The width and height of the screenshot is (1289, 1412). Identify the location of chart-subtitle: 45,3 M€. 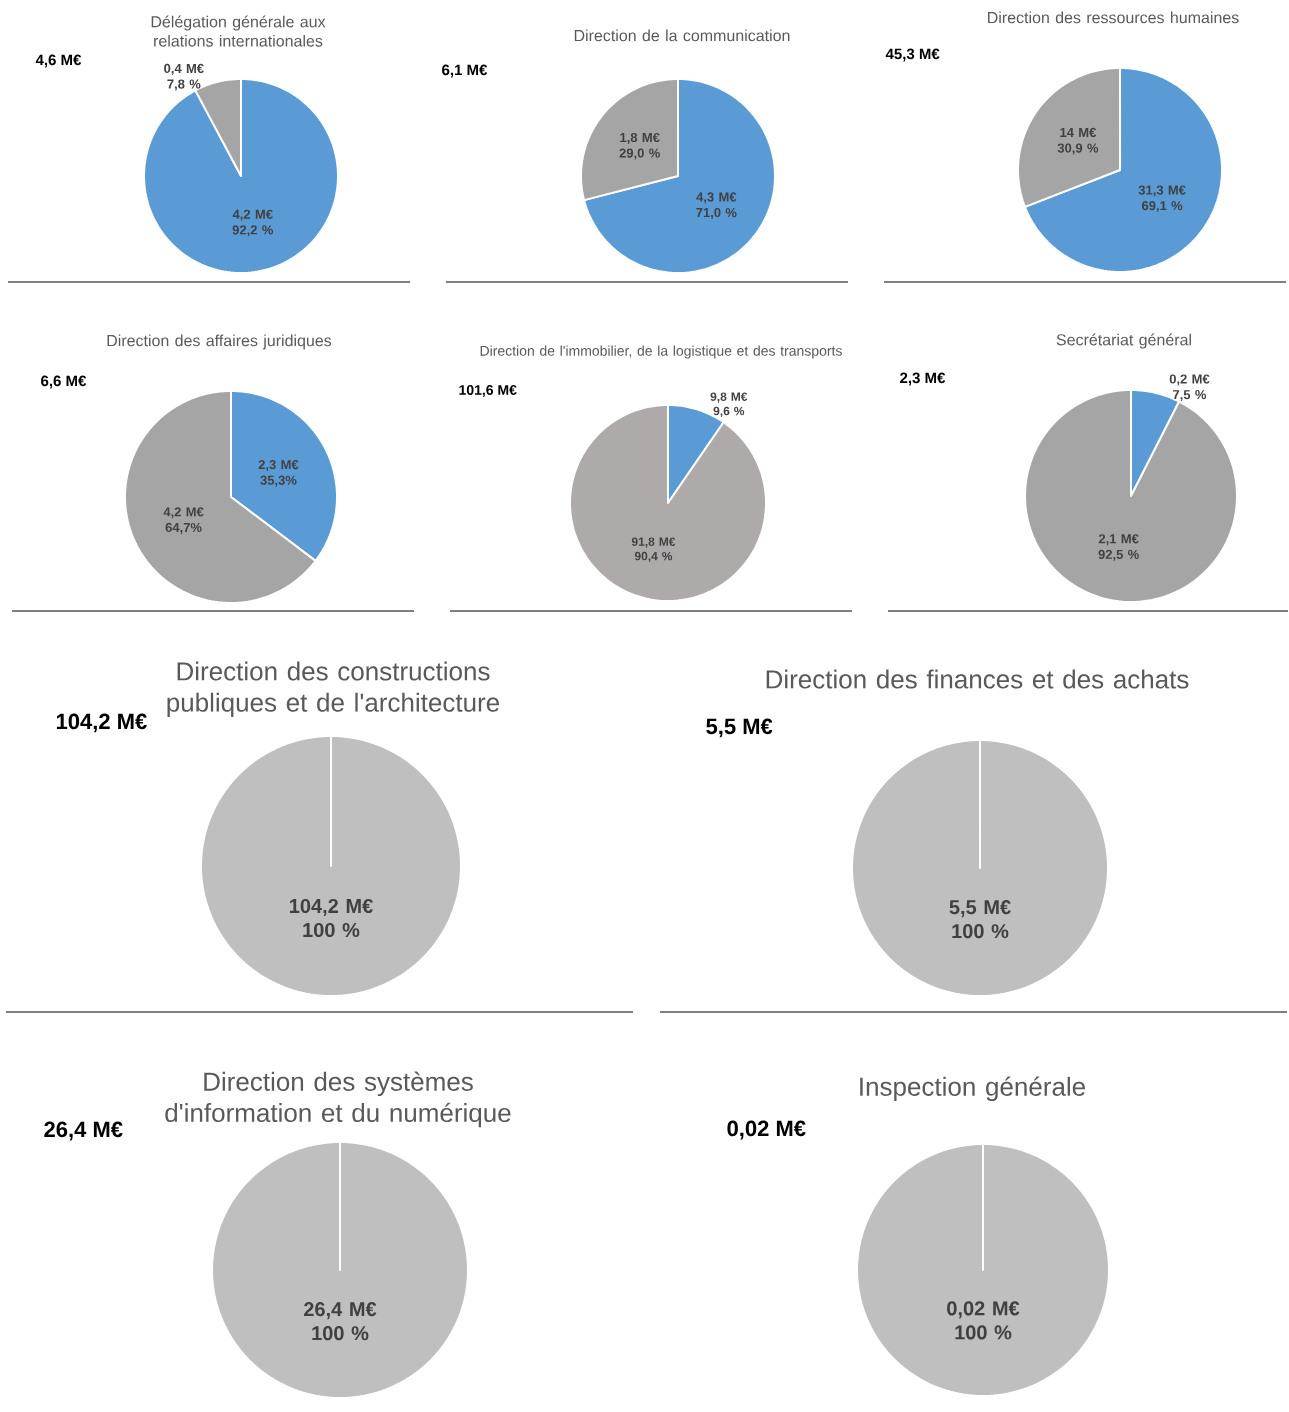
(912, 55).